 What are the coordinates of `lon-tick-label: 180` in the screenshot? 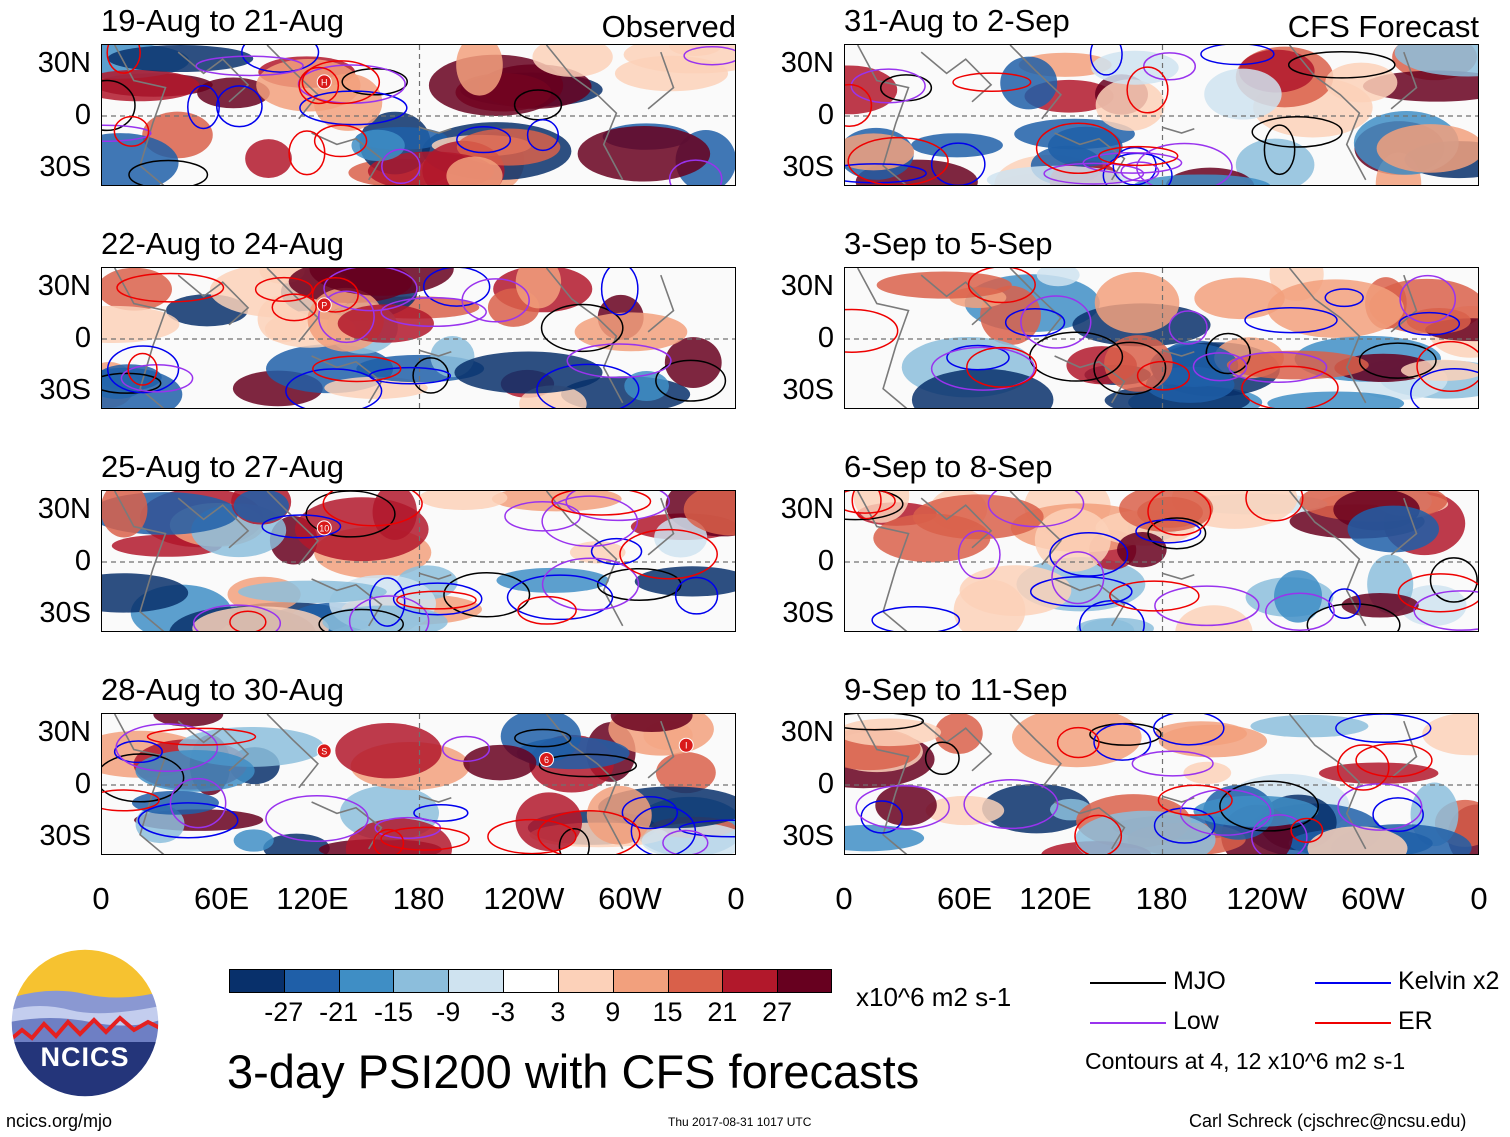 It's located at (418, 898).